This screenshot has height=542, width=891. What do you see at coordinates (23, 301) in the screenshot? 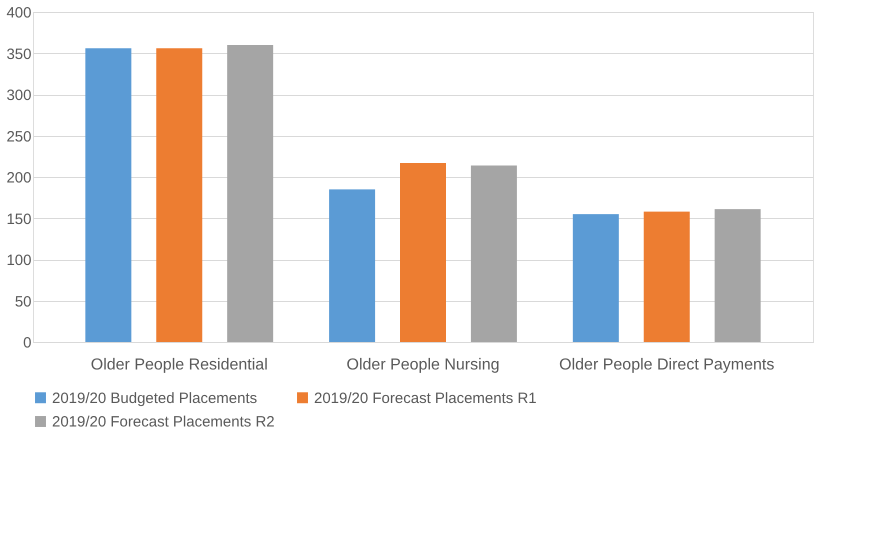
I see `y-tick-label: 50` at bounding box center [23, 301].